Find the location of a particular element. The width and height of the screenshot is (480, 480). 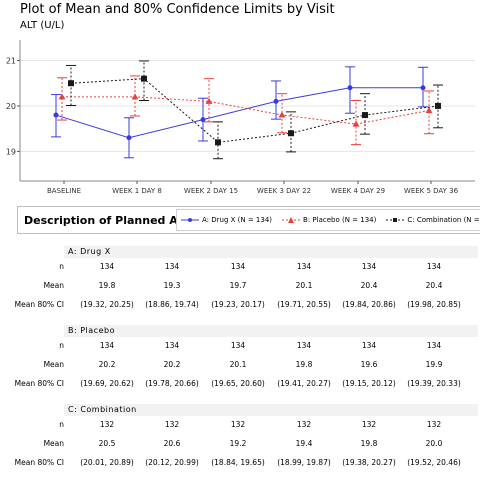

legend-label-drug: A: Drug X (N = 134) is located at coordinates (237, 220).